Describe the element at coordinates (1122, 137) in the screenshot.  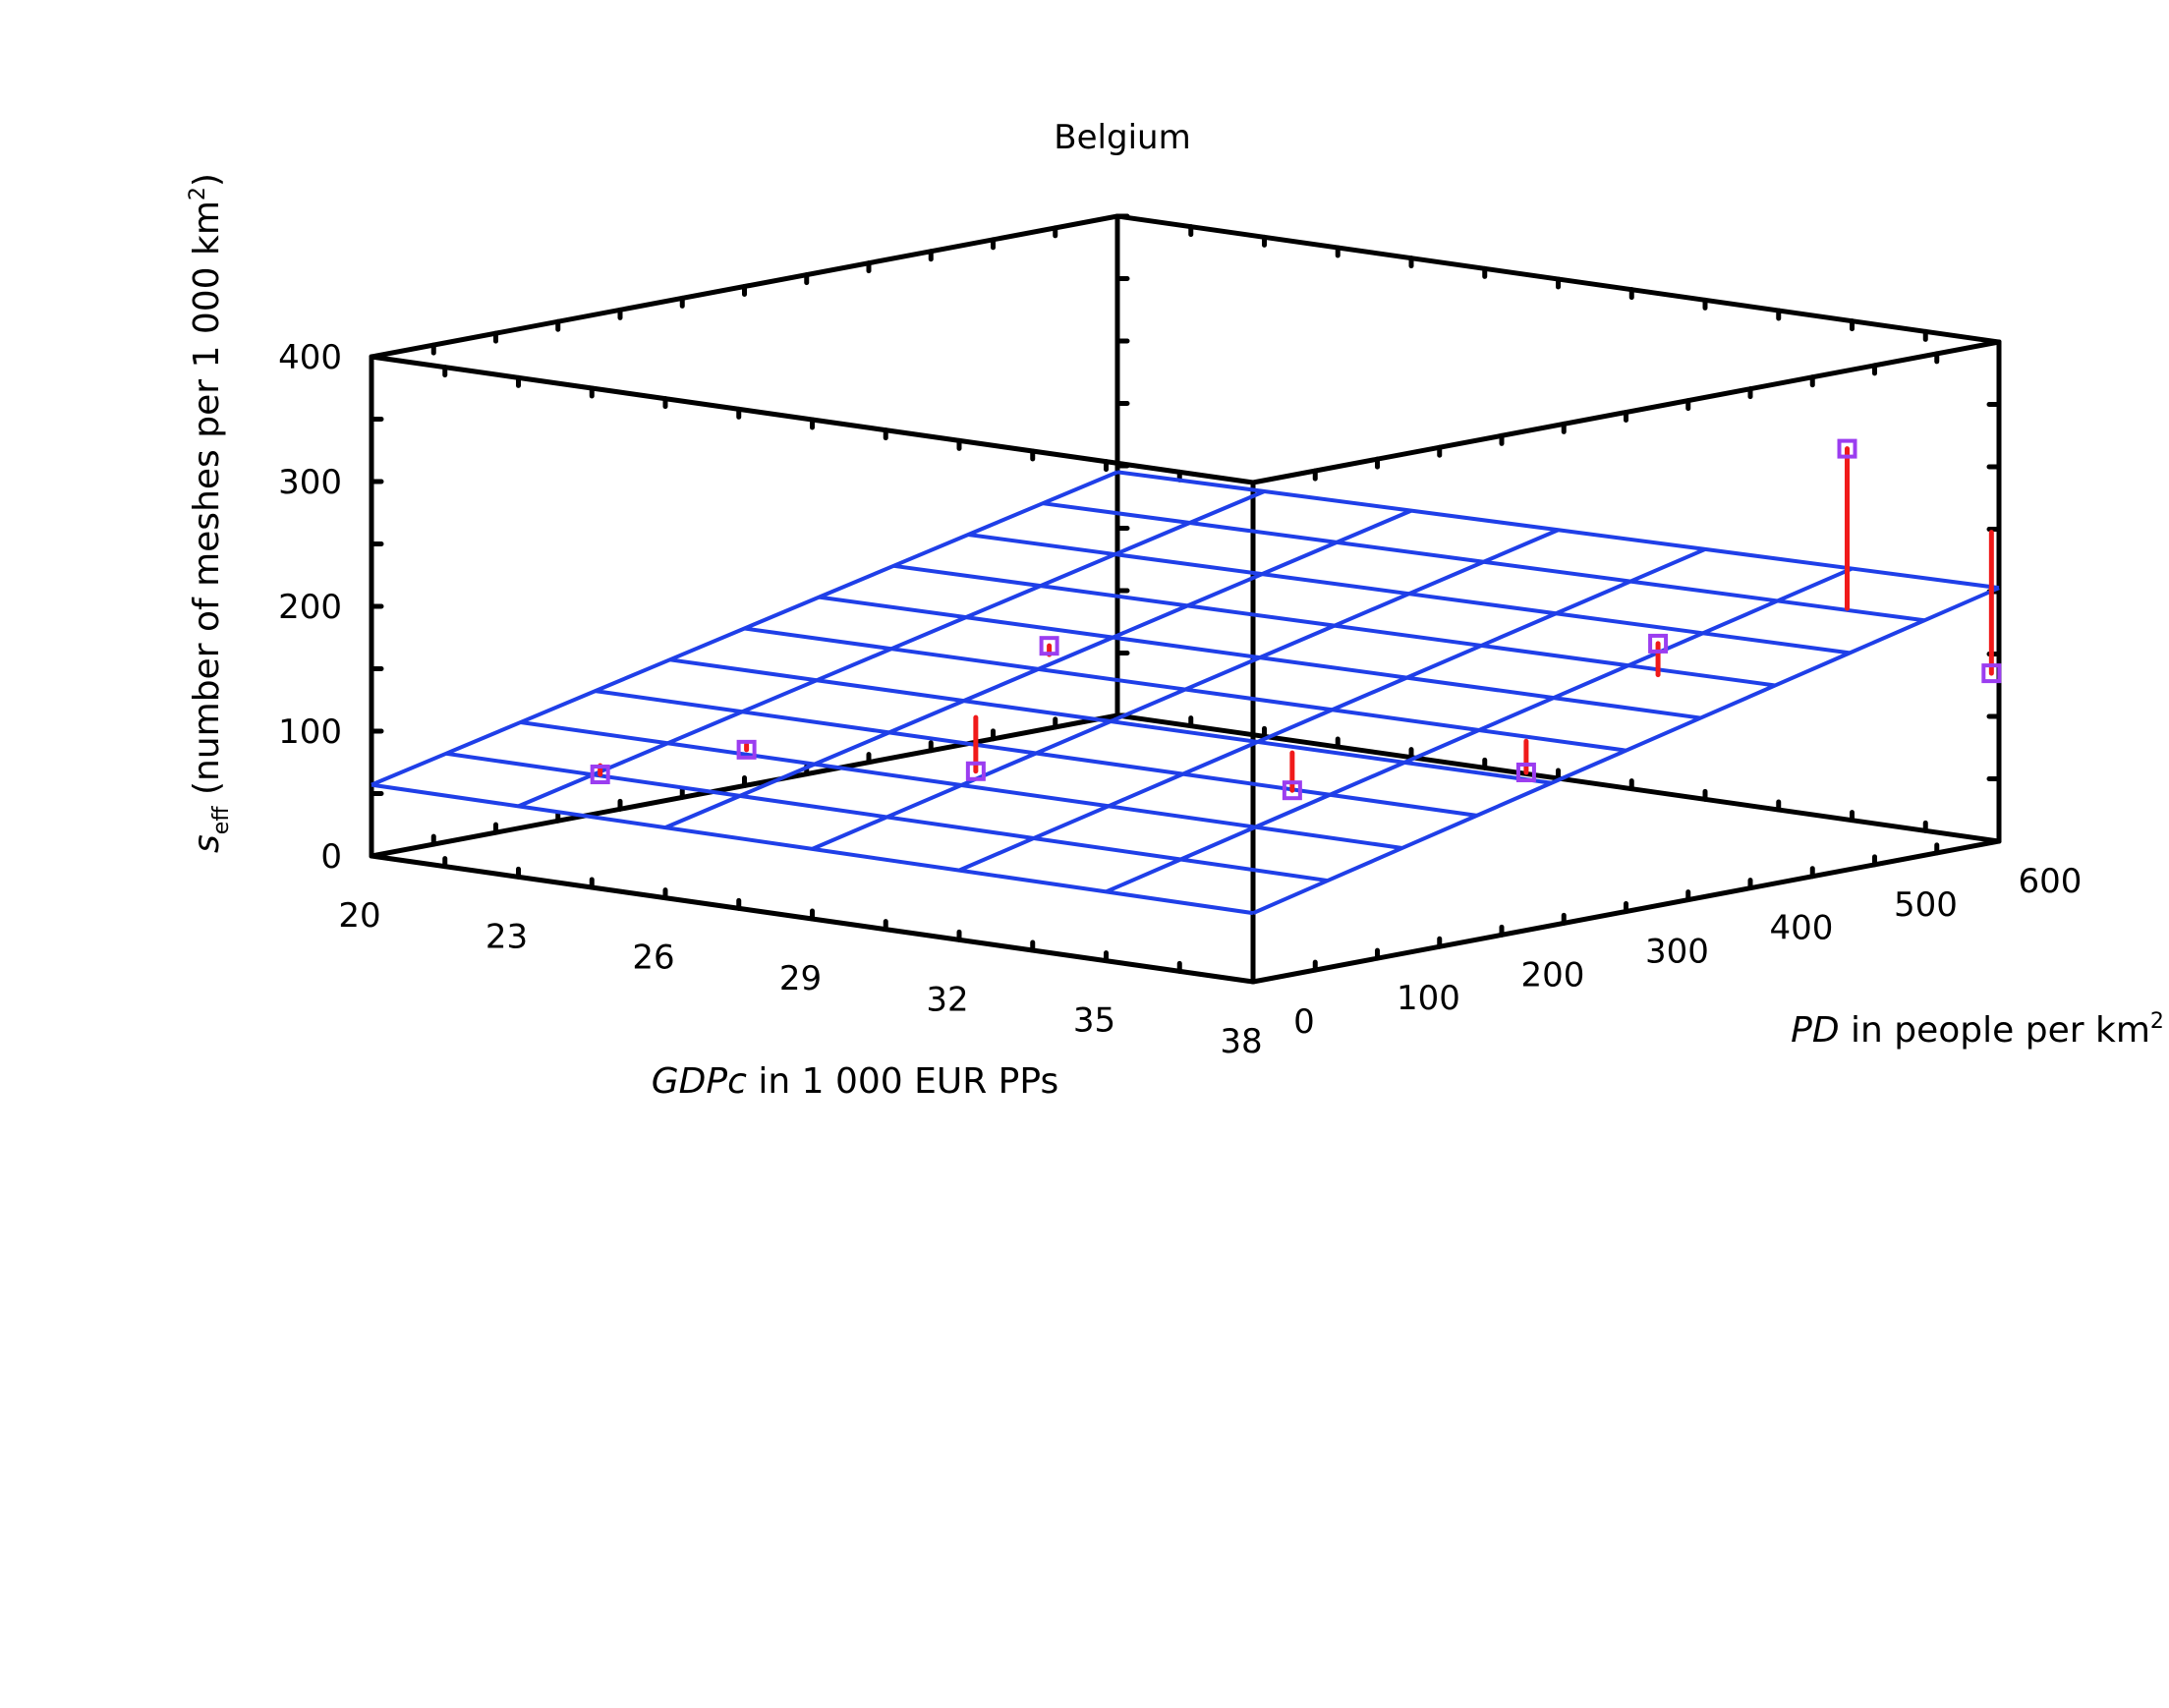
I see `chart-title: Belgium` at that location.